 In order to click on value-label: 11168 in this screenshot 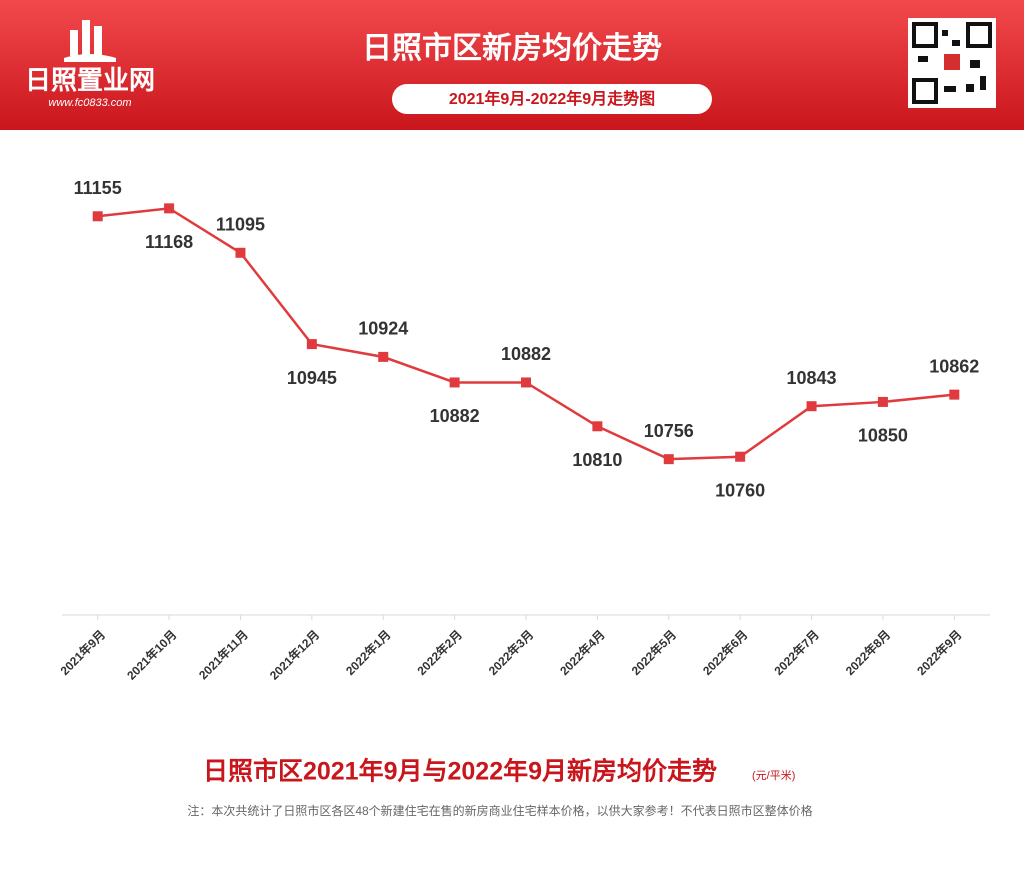, I will do `click(169, 242)`.